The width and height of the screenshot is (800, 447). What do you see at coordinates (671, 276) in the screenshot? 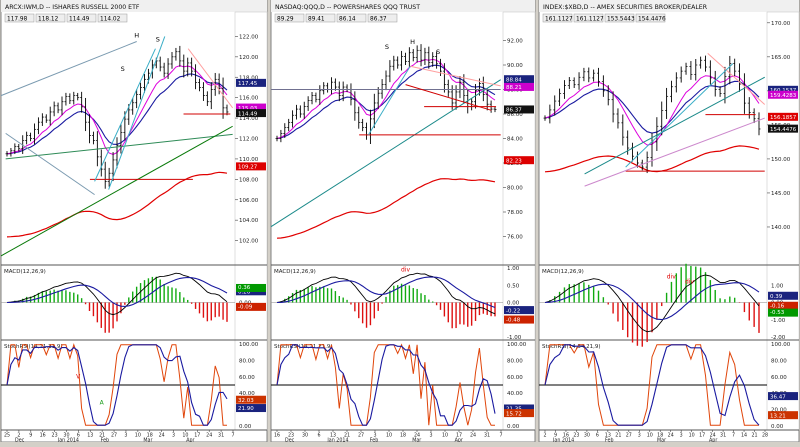
I see `divergence-label: div` at bounding box center [671, 276].